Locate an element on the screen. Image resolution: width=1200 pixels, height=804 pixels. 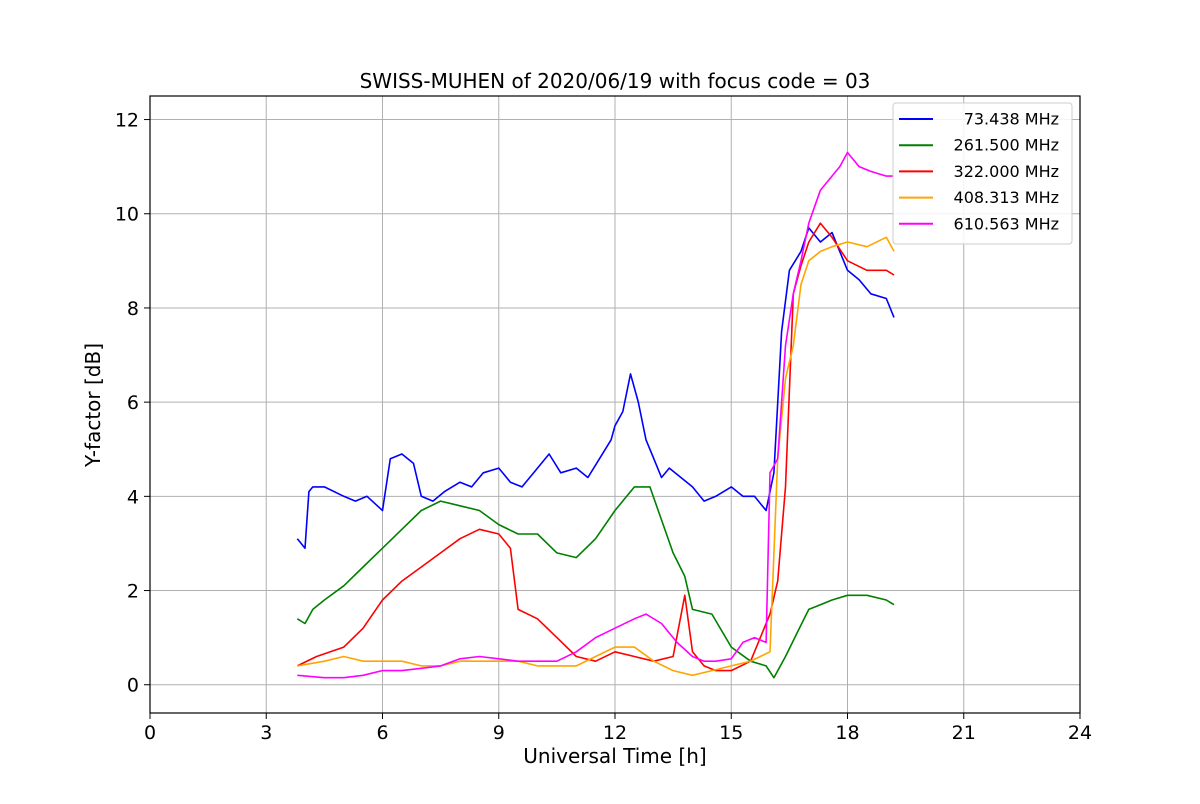
x-tick-label: 6 is located at coordinates (382, 733).